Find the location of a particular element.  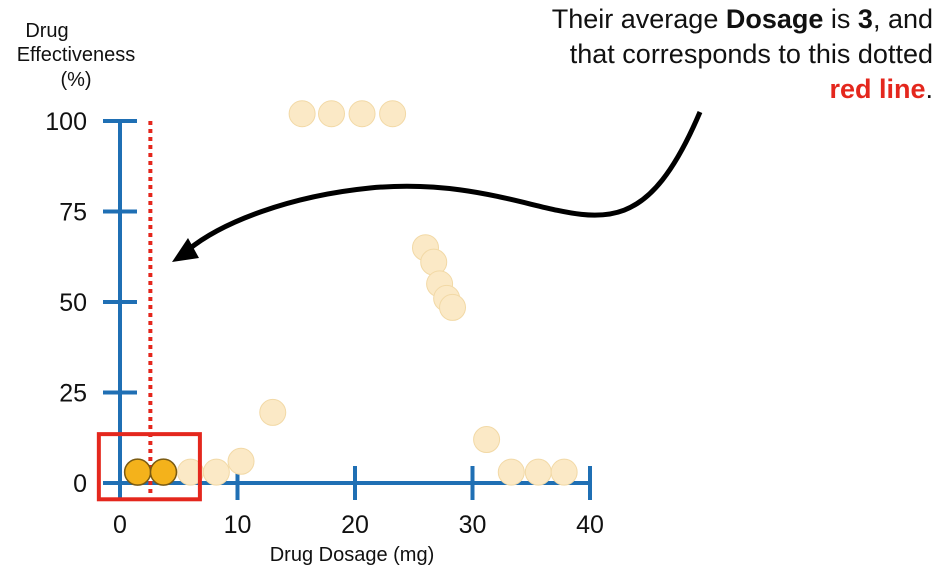

x-tick-label: 20 is located at coordinates (355, 525).